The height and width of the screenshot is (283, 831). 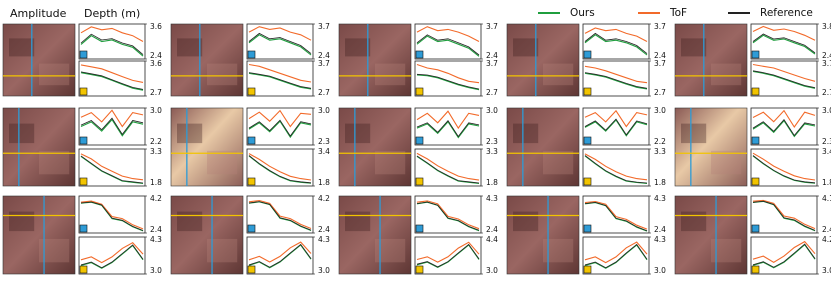 I want to click on legend: Ours ToF Reference, so click(x=675, y=13).